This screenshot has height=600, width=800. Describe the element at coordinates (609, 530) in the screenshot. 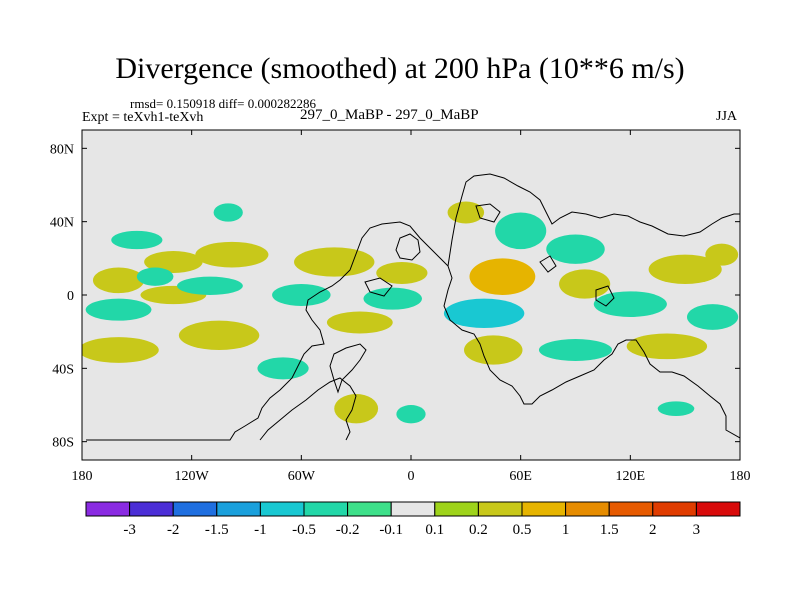

I see `colorbar-label: 1.5` at that location.